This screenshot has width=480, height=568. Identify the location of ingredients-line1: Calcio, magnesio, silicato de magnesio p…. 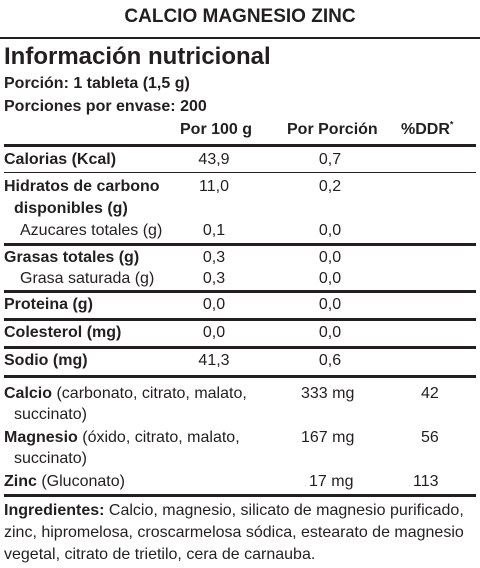
(286, 510).